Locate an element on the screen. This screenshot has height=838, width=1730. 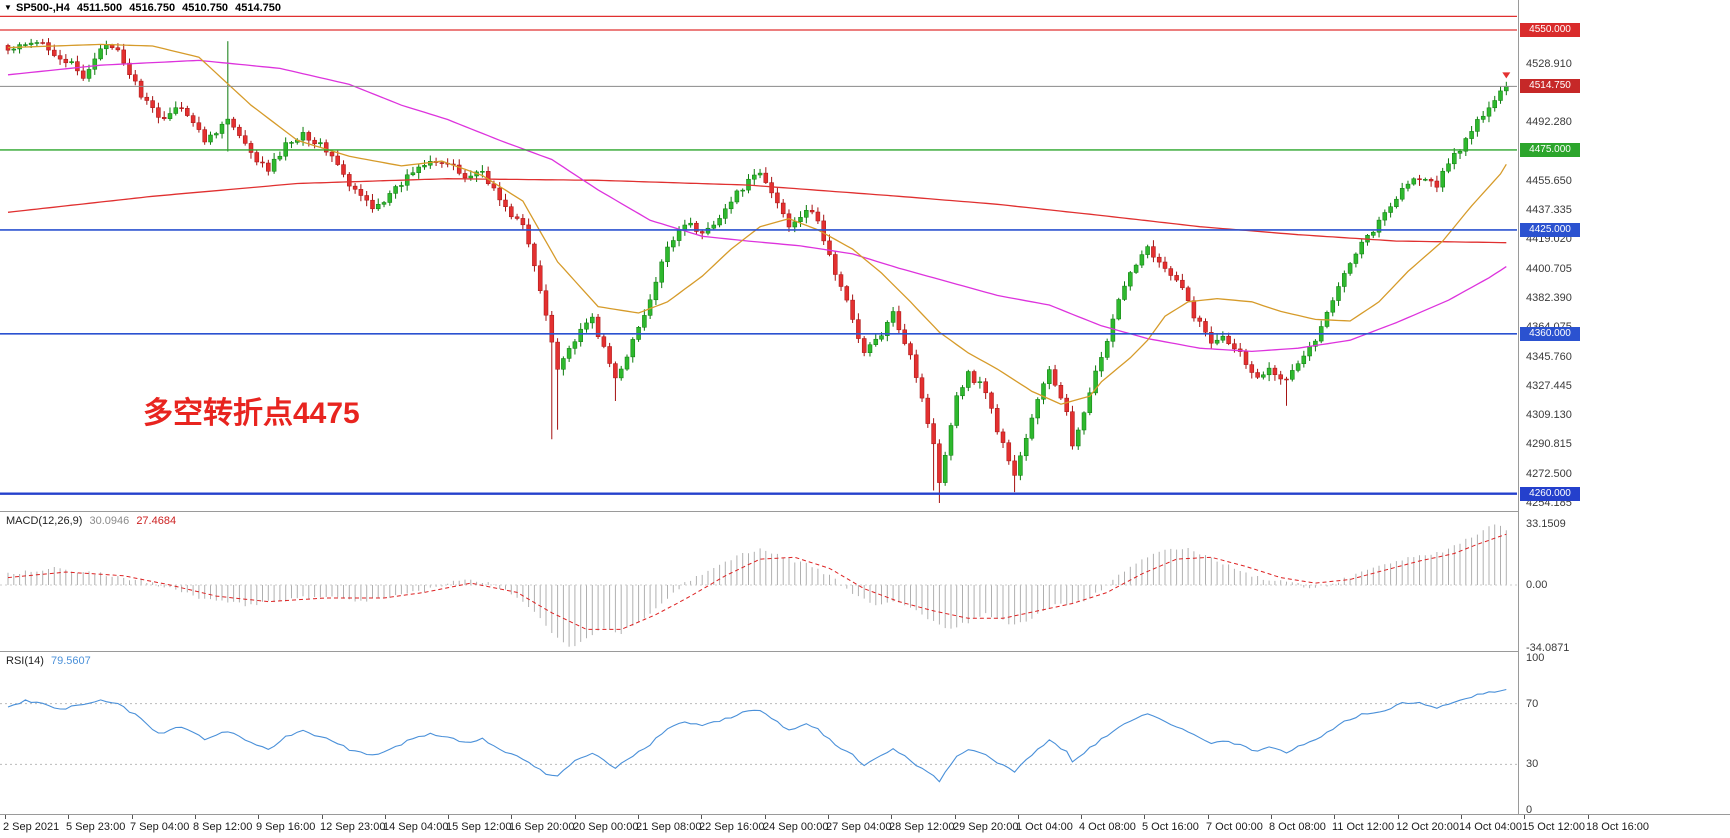
date-label: 9 Sep 16:00 is located at coordinates (286, 827).